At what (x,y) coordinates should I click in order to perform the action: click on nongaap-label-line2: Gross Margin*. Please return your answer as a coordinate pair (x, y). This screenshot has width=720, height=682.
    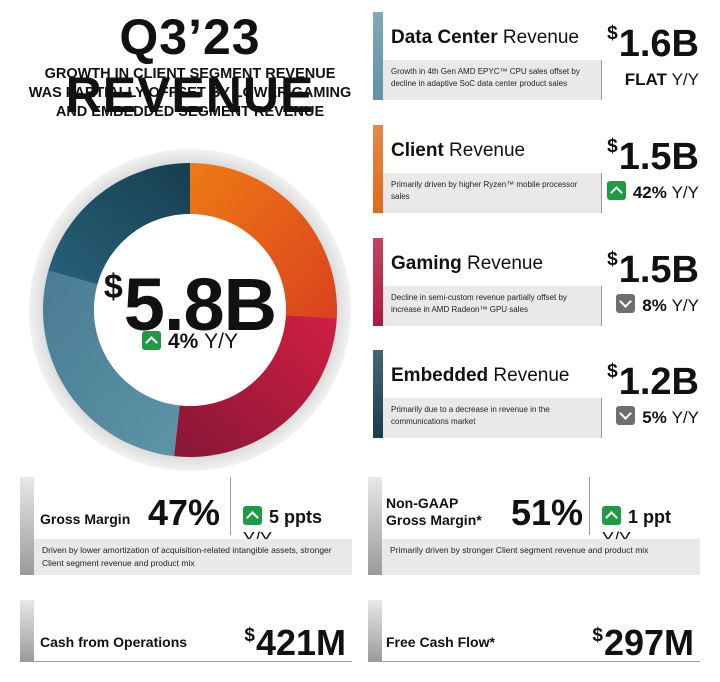
    Looking at the image, I should click on (434, 520).